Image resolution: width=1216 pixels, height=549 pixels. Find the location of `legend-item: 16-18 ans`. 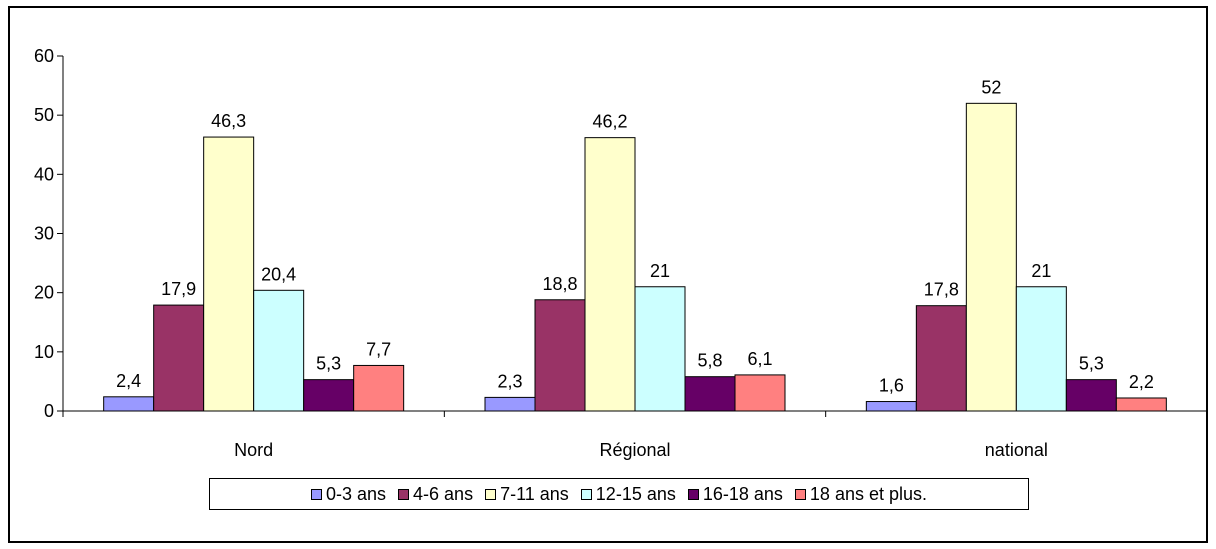

legend-item: 16-18 ans is located at coordinates (735, 494).